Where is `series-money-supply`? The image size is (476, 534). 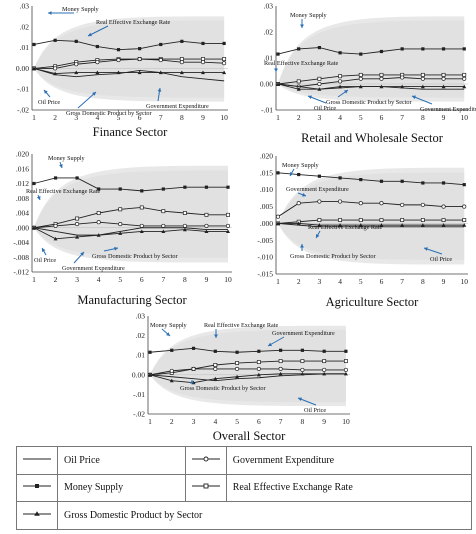 series-money-supply is located at coordinates (129, 45).